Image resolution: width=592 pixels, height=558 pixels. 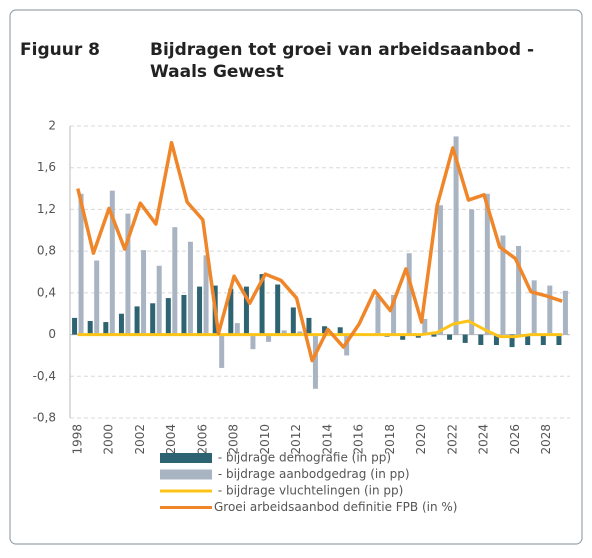 What do you see at coordinates (46, 292) in the screenshot?
I see `y-tick-label: 0,4` at bounding box center [46, 292].